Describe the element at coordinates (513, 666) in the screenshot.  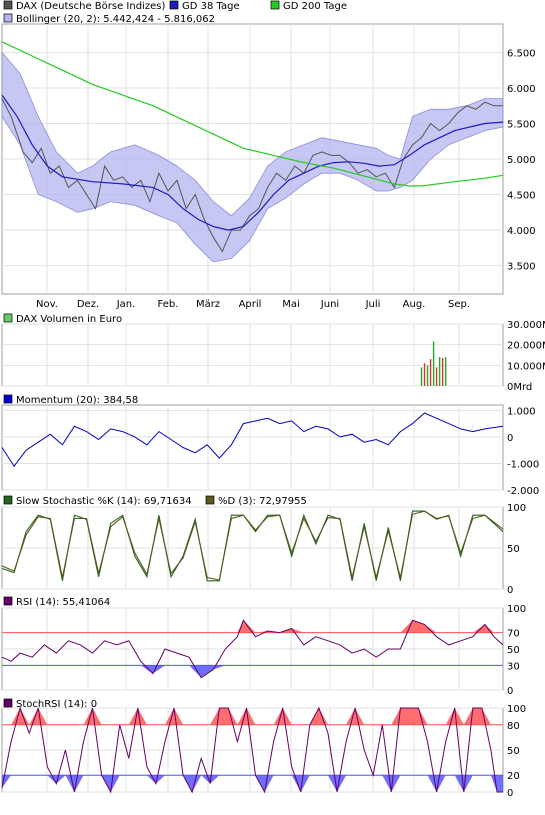
I see `rsi-ytick-label-3: 30` at that location.